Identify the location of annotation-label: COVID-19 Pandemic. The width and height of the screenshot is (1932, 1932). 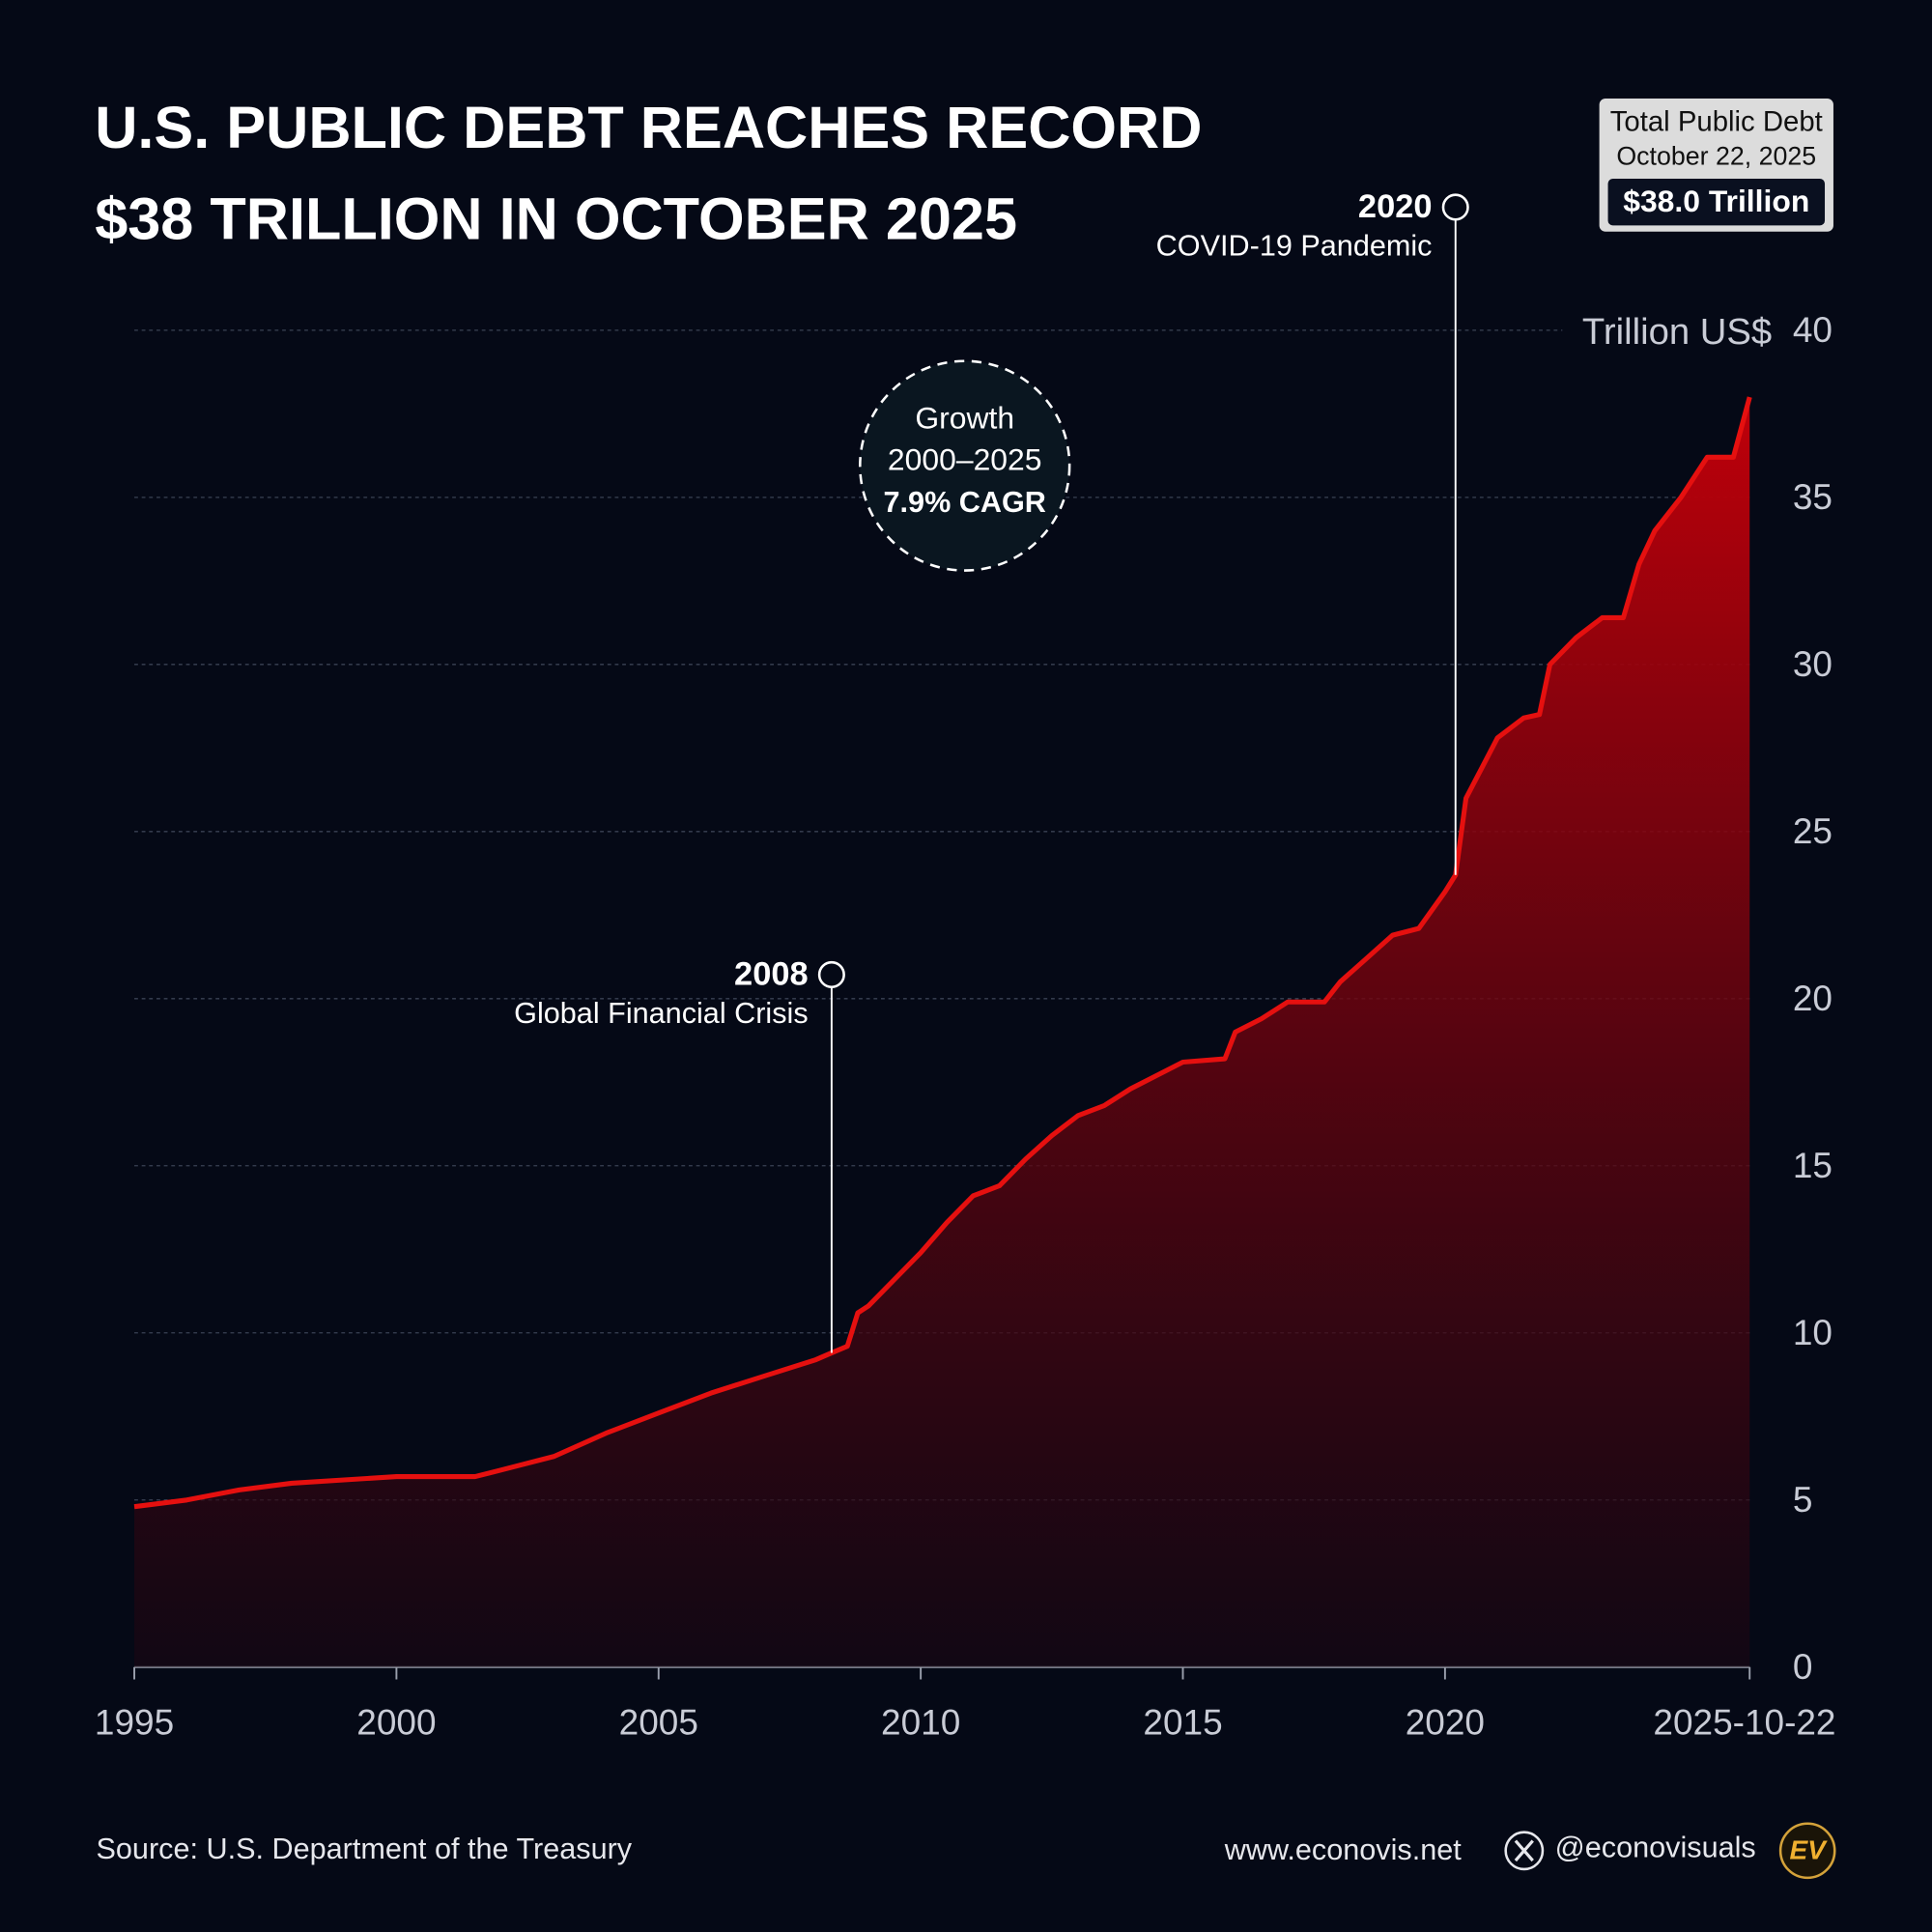
(1294, 246).